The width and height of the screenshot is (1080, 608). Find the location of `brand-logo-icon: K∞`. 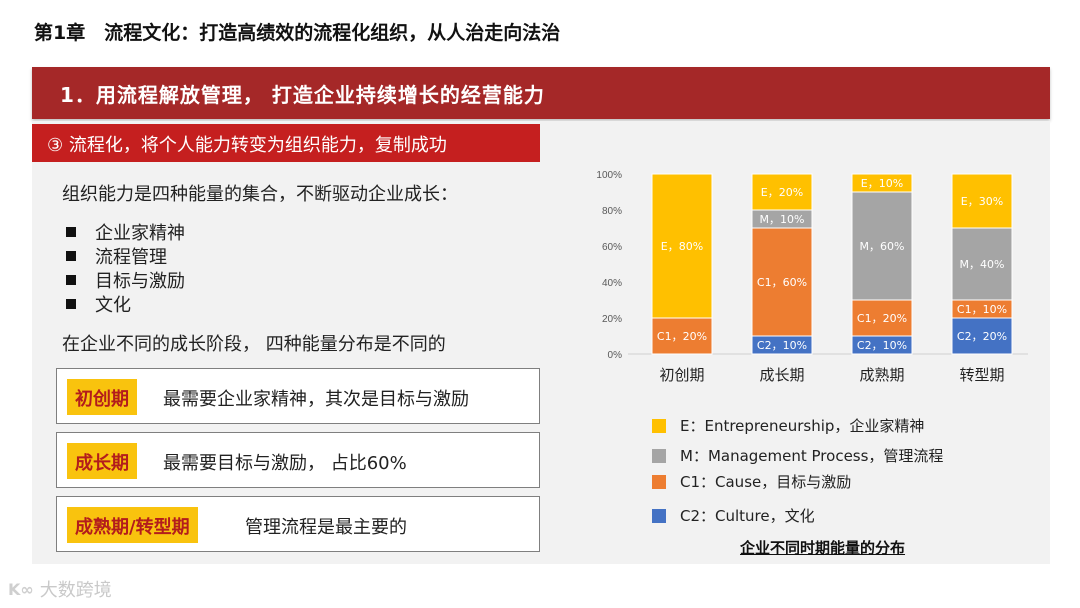

brand-logo-icon: K∞ is located at coordinates (21, 589).